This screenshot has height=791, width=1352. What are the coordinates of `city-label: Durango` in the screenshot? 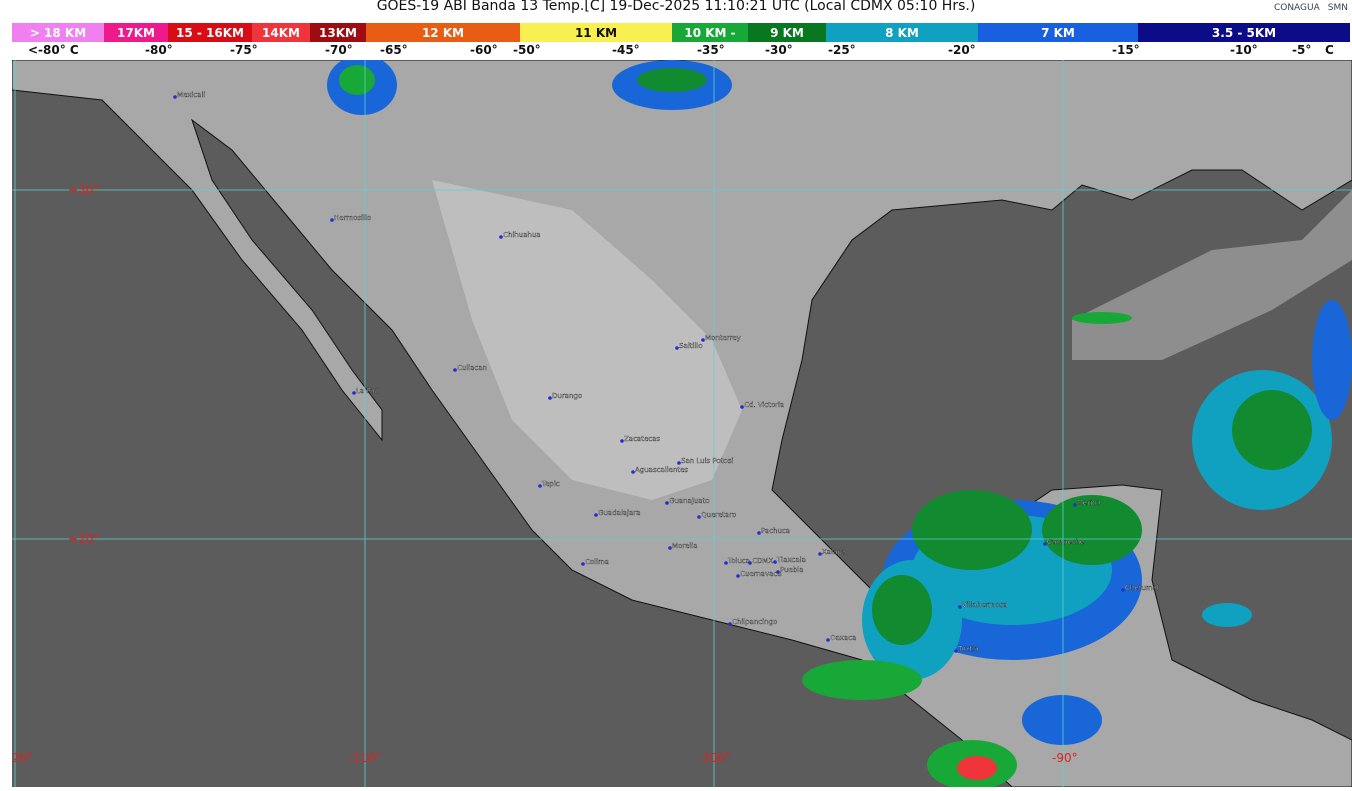 It's located at (567, 396).